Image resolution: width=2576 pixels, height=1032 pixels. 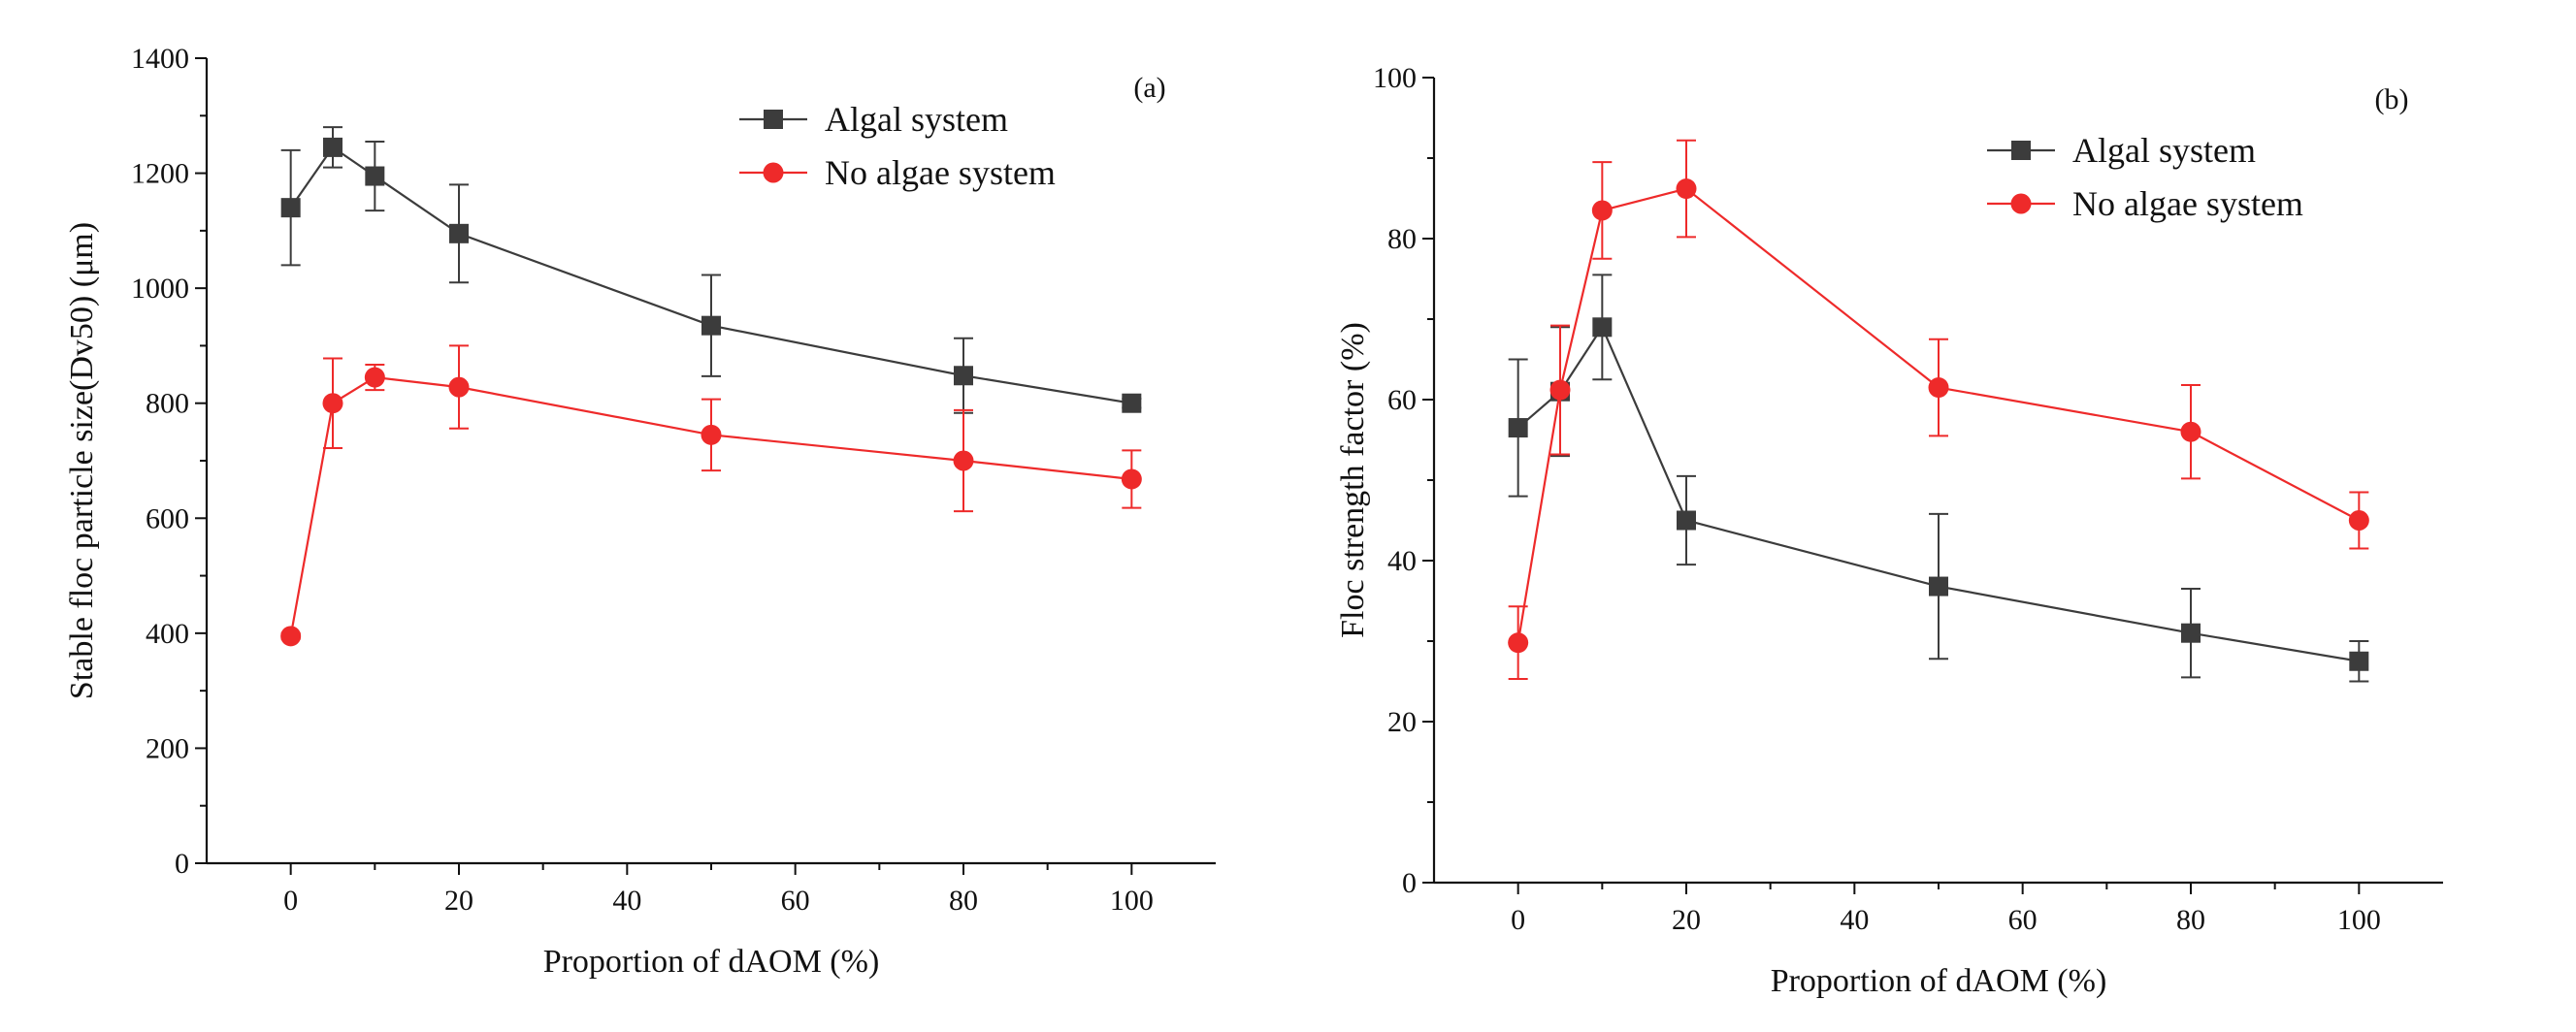 I want to click on y-tick-label: 60, so click(x=1402, y=400).